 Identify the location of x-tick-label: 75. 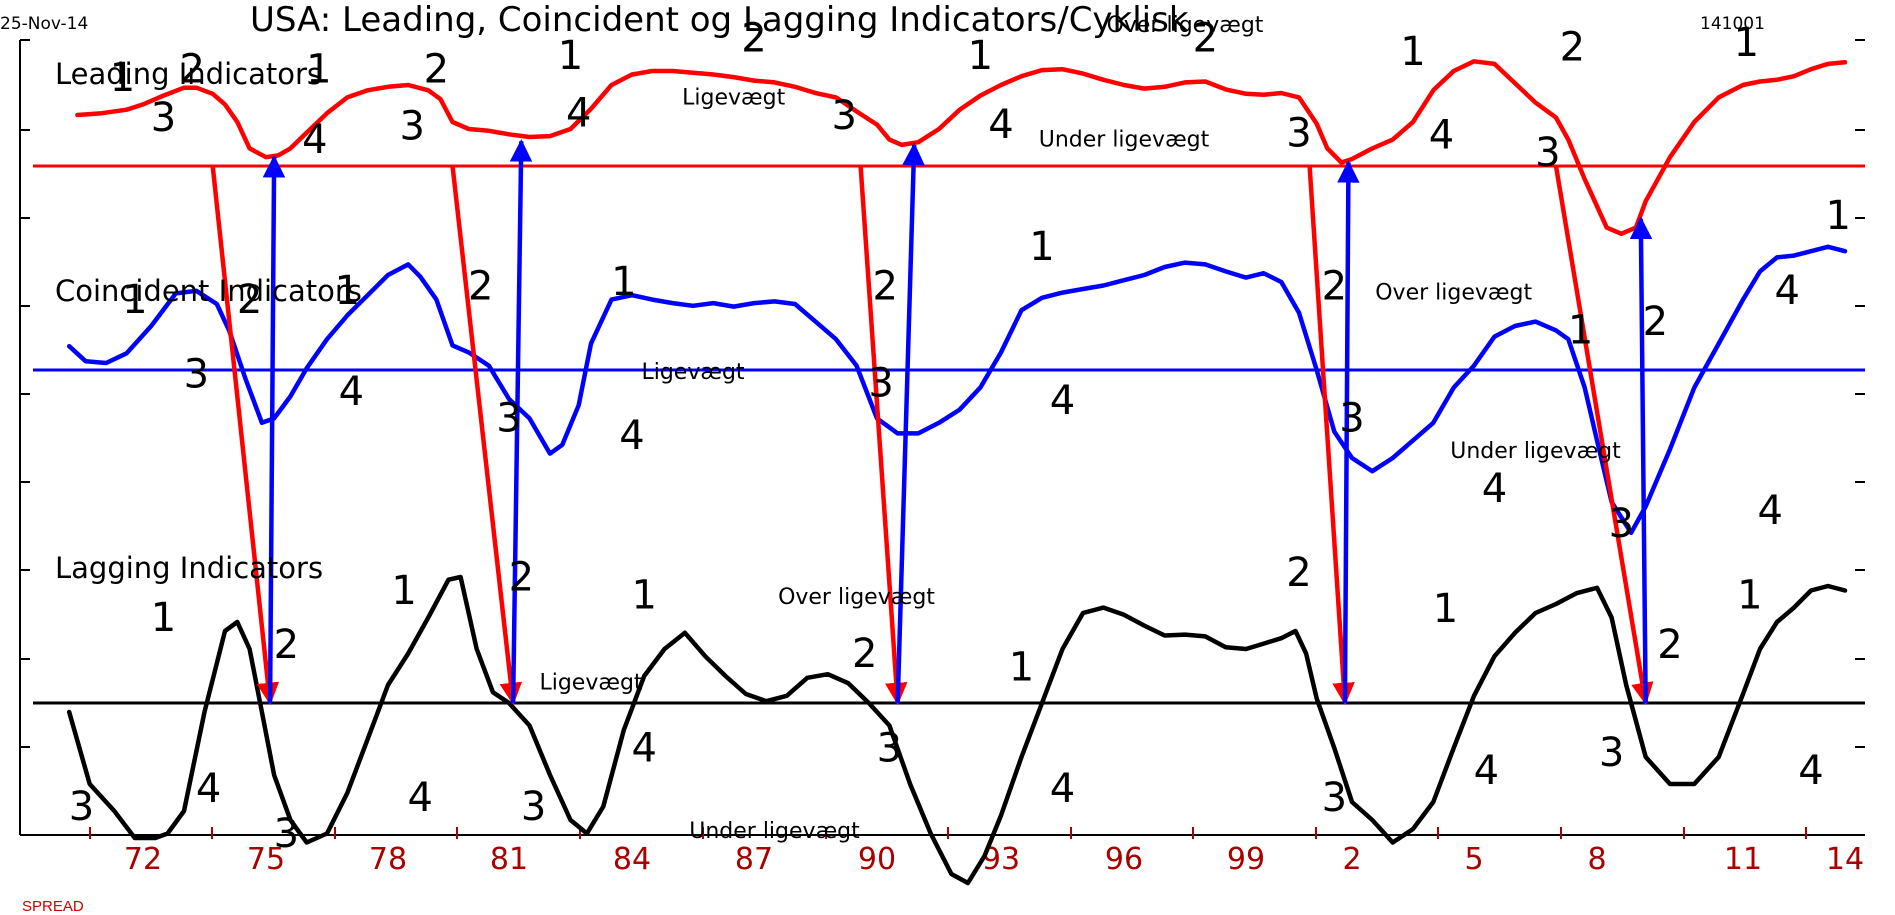
(266, 859).